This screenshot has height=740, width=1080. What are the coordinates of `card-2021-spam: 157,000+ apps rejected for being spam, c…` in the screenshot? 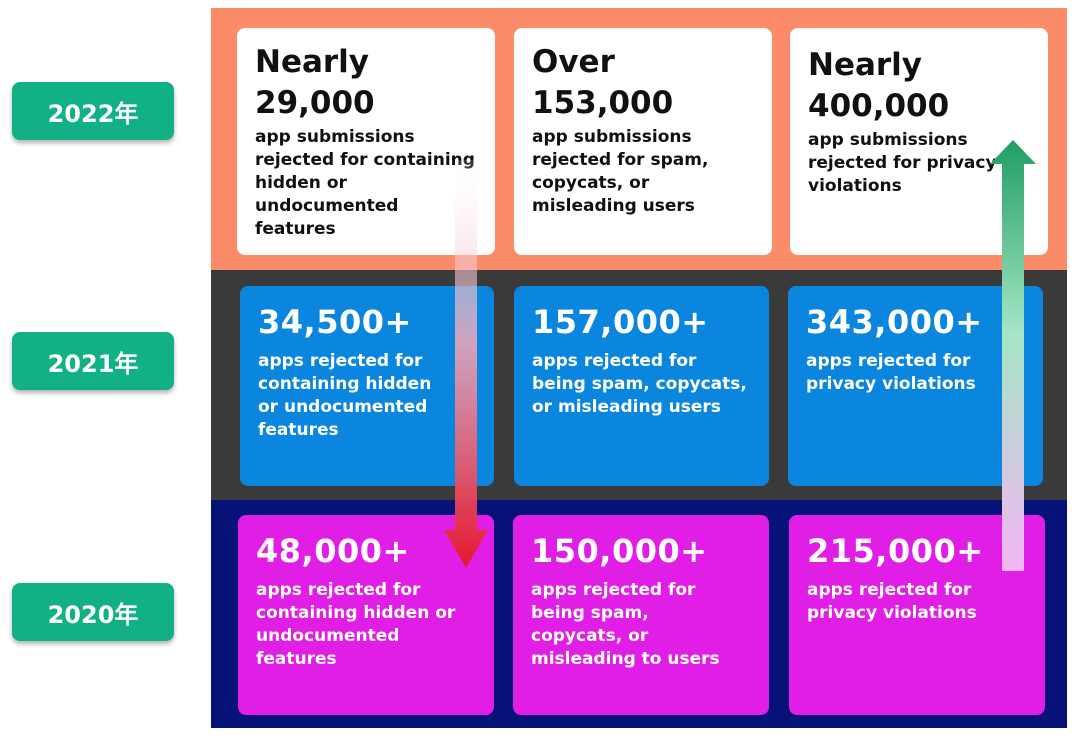 It's located at (641, 386).